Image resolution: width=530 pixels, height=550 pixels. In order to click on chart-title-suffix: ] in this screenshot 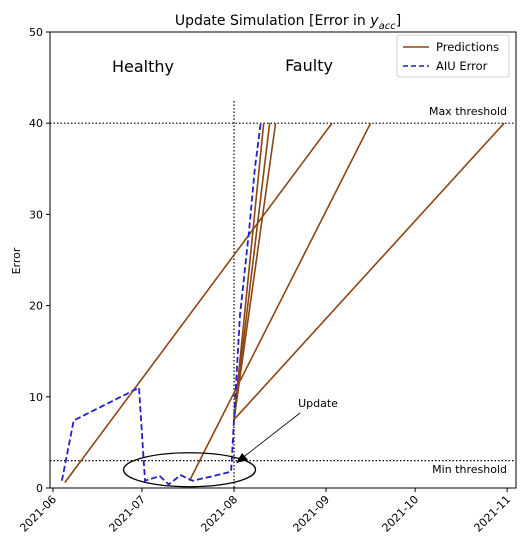, I will do `click(398, 21)`.